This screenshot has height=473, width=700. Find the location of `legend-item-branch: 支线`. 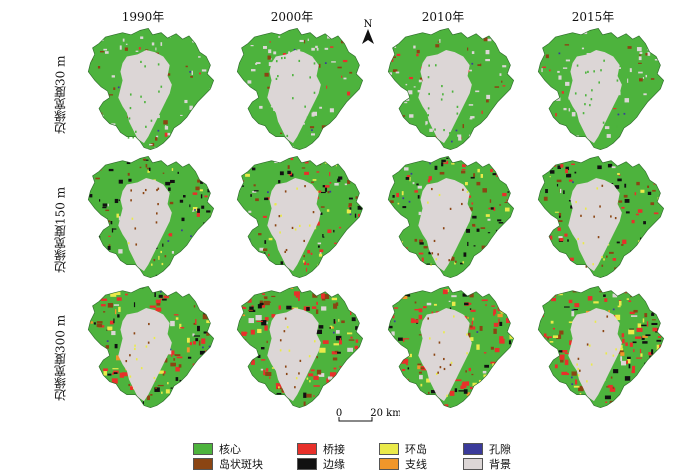

legend-item-branch: 支线 is located at coordinates (403, 464).